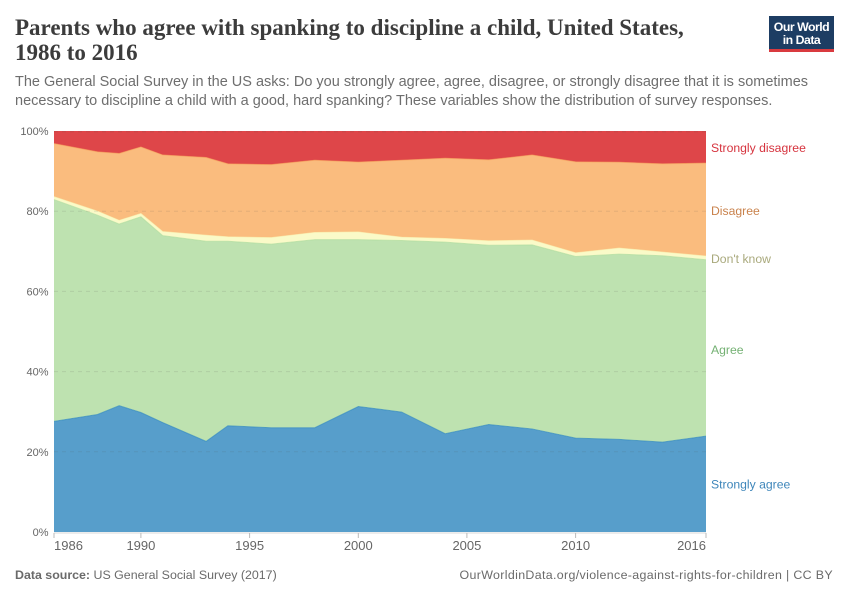 The width and height of the screenshot is (850, 600). I want to click on svg-text: 2010, so click(575, 545).